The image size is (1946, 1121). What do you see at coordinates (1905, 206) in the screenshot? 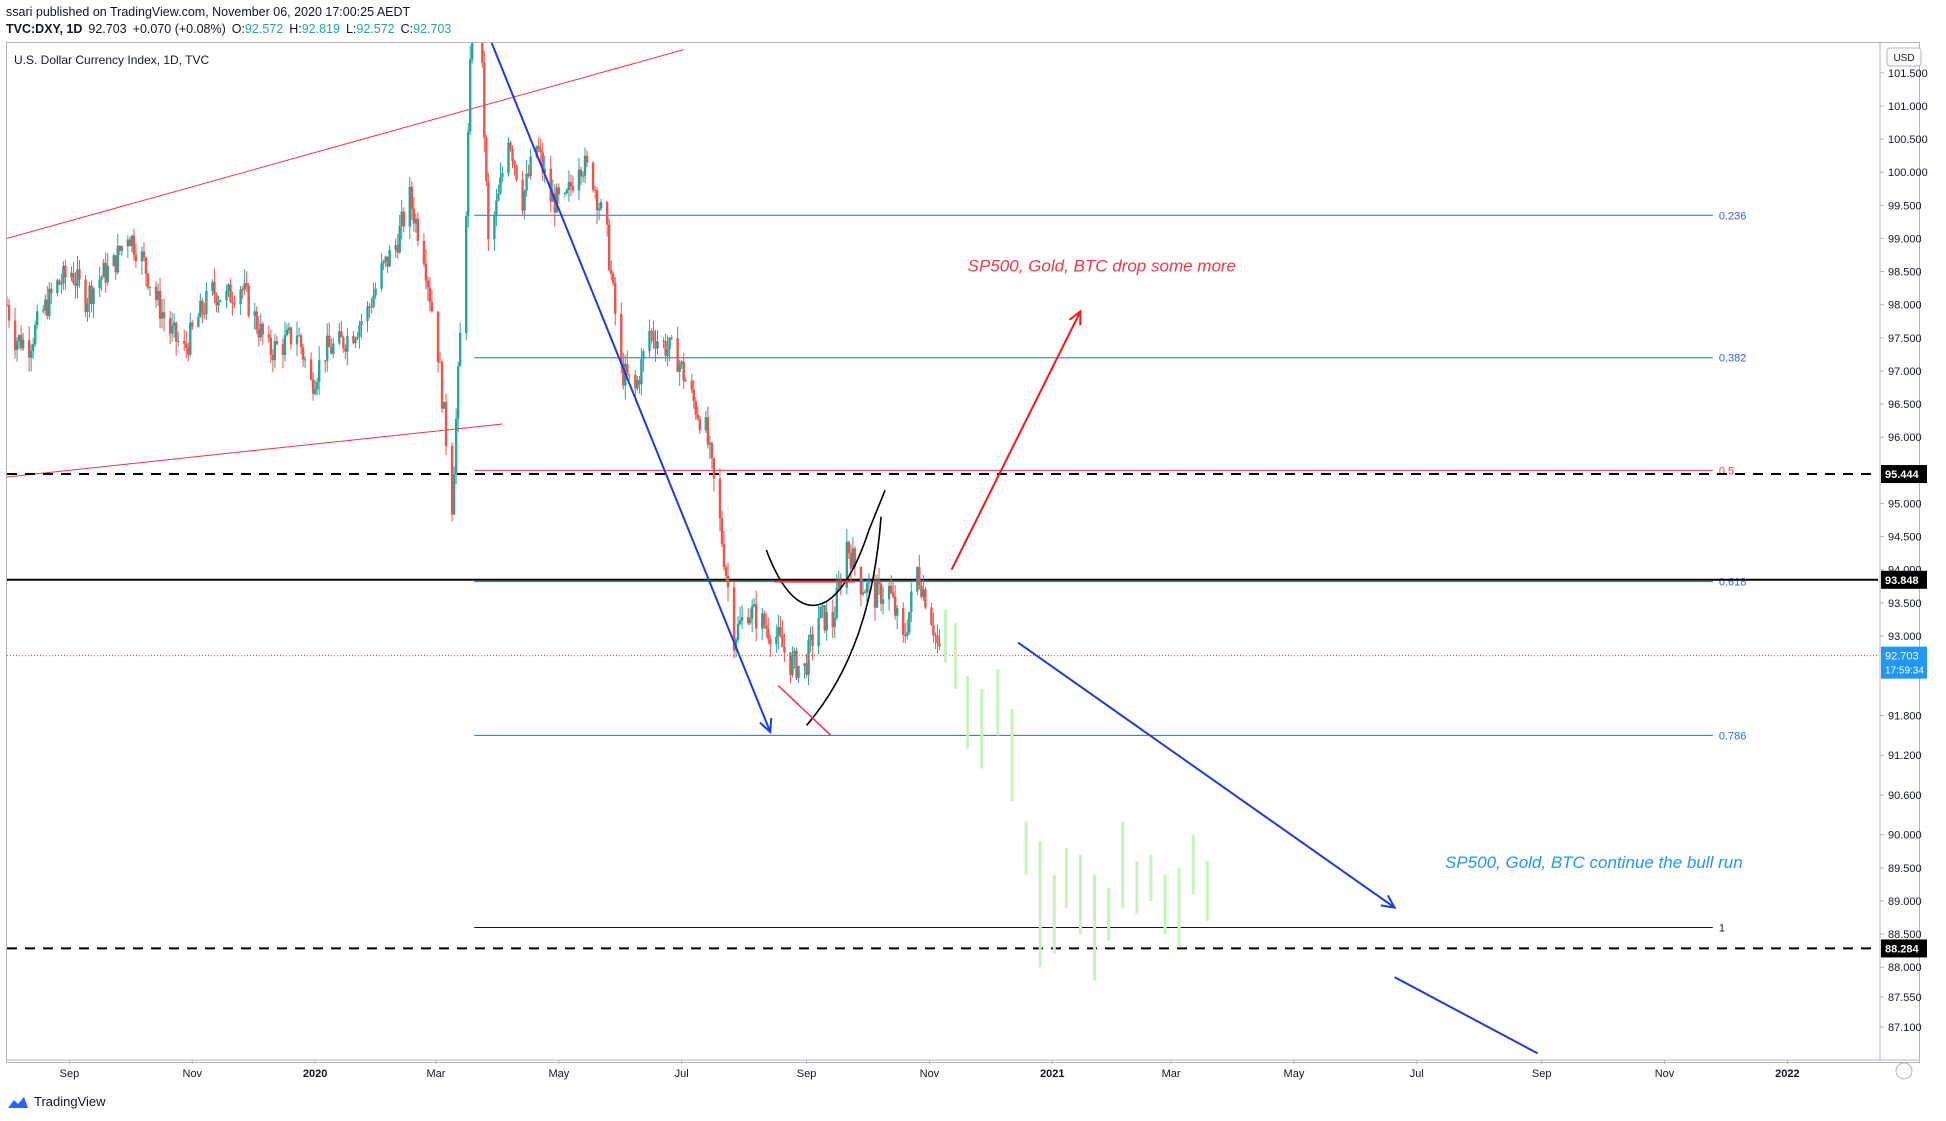
I see `y-tick-label: 99.500` at bounding box center [1905, 206].